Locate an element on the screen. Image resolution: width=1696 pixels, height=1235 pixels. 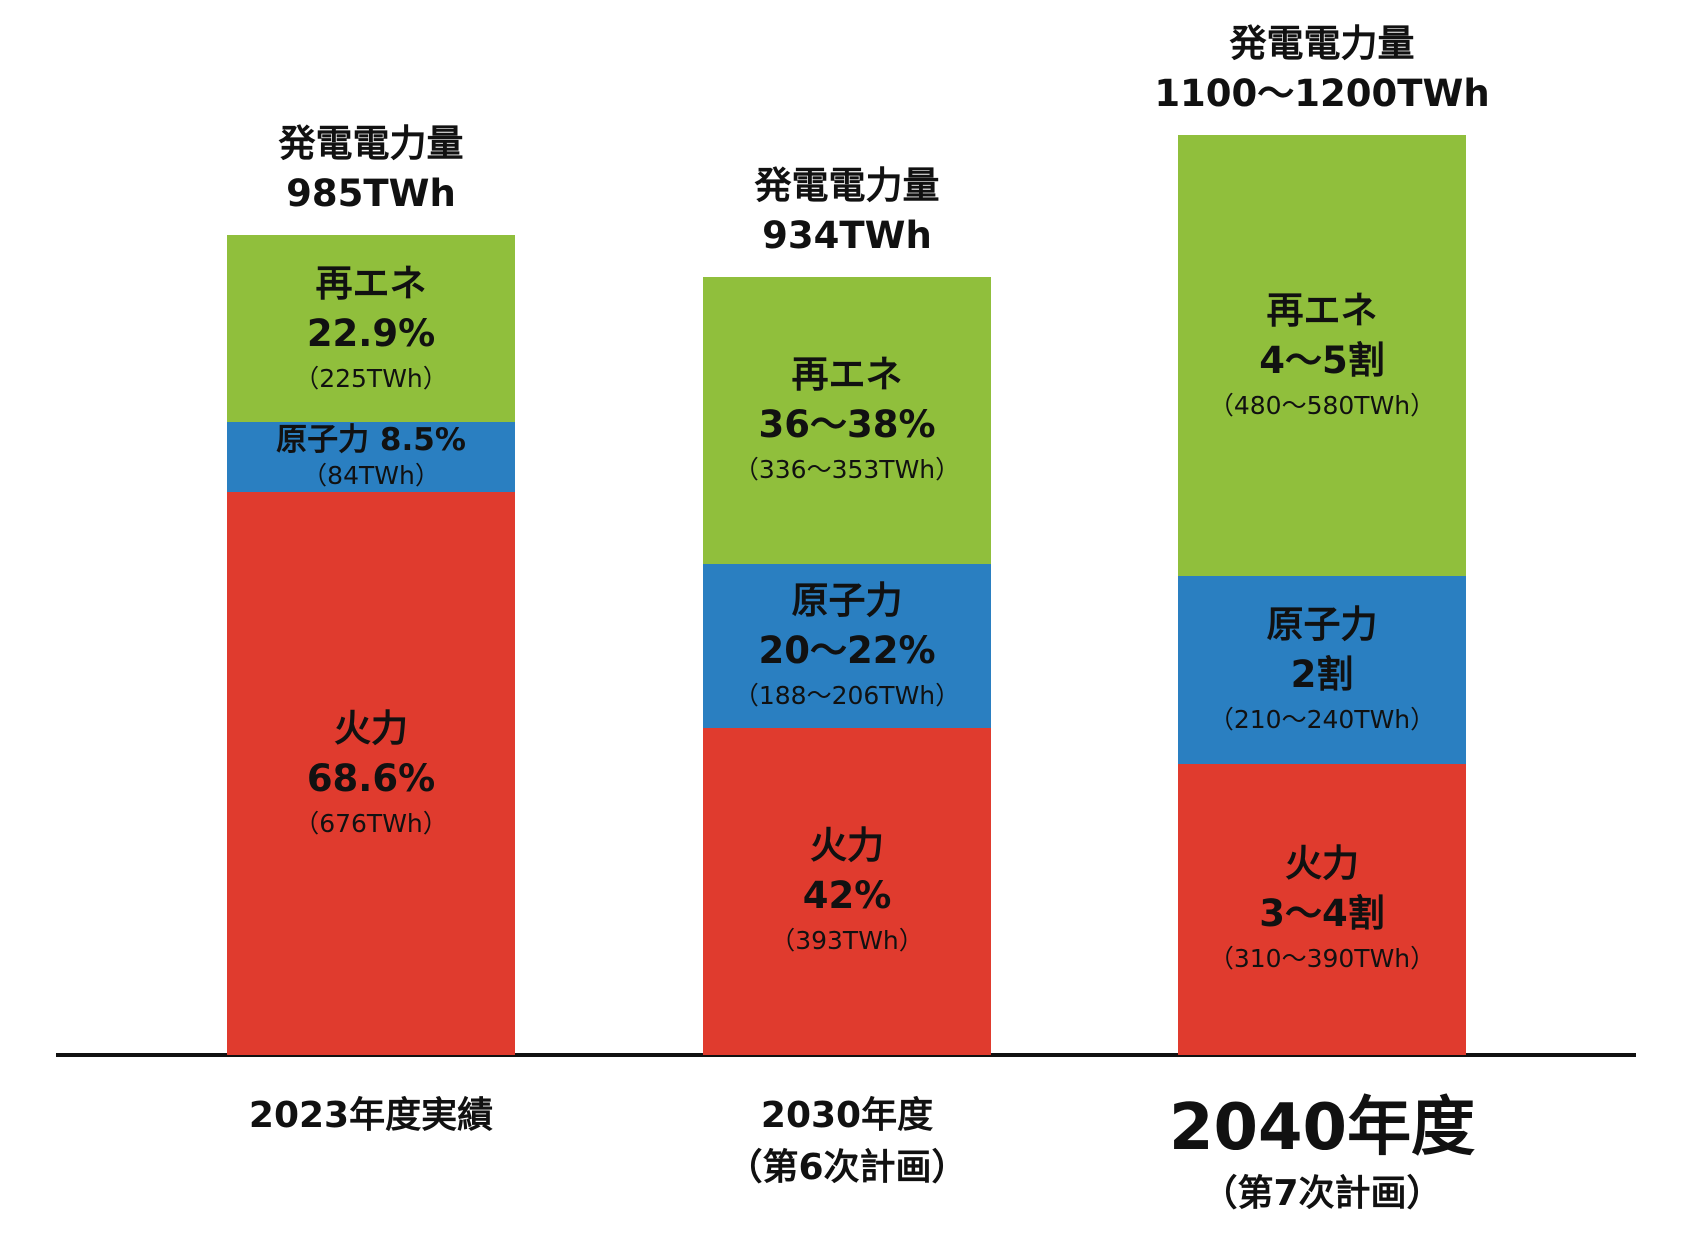
x-tick-label: 2023年度実績 is located at coordinates (371, 1116).